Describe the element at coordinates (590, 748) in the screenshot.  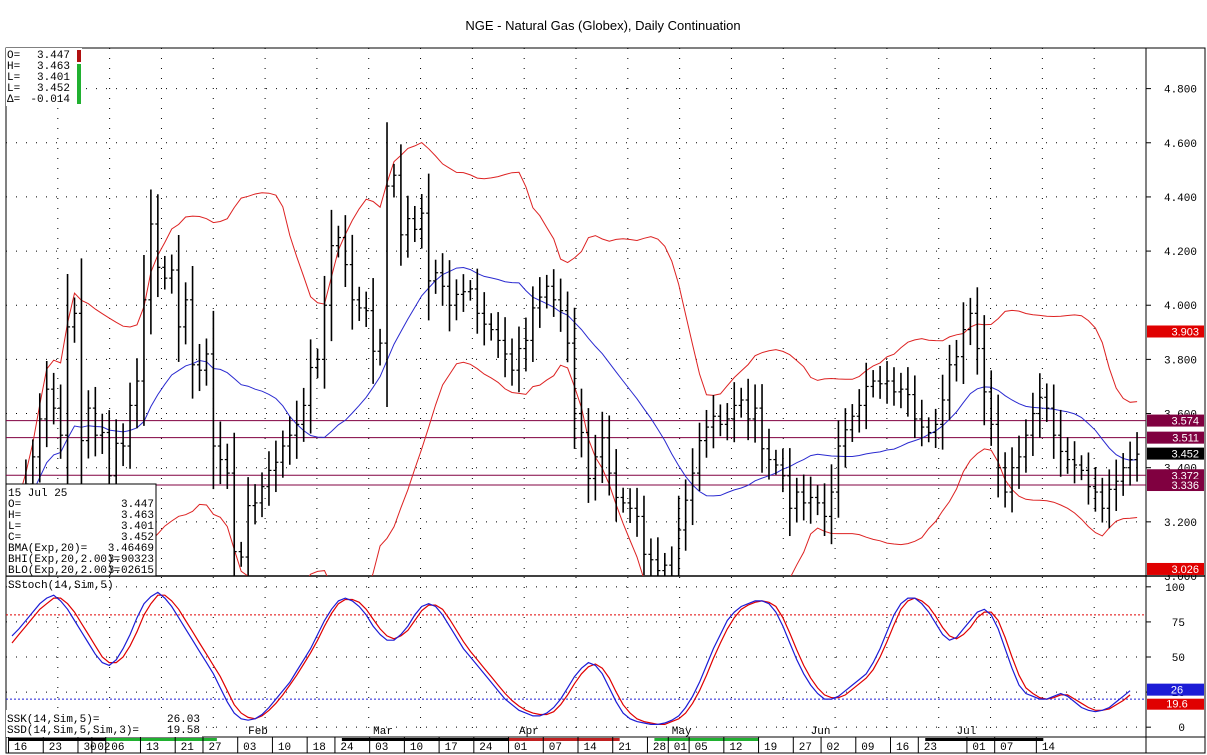
I see `x-tick-label: 14` at that location.